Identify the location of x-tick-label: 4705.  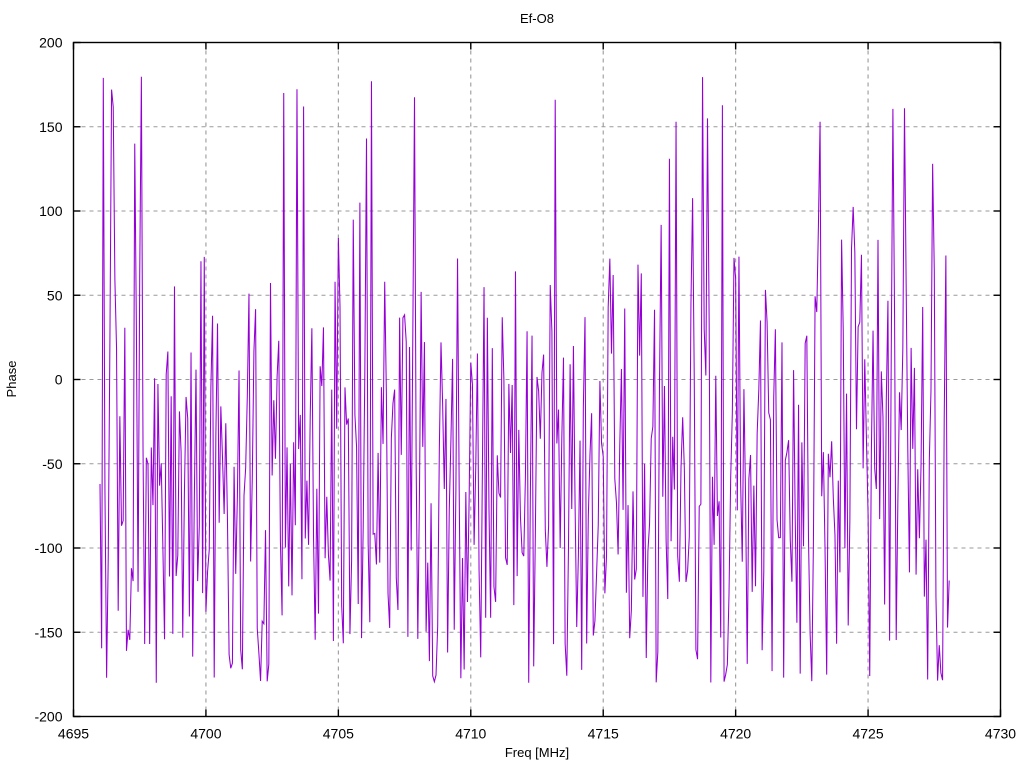
(338, 734).